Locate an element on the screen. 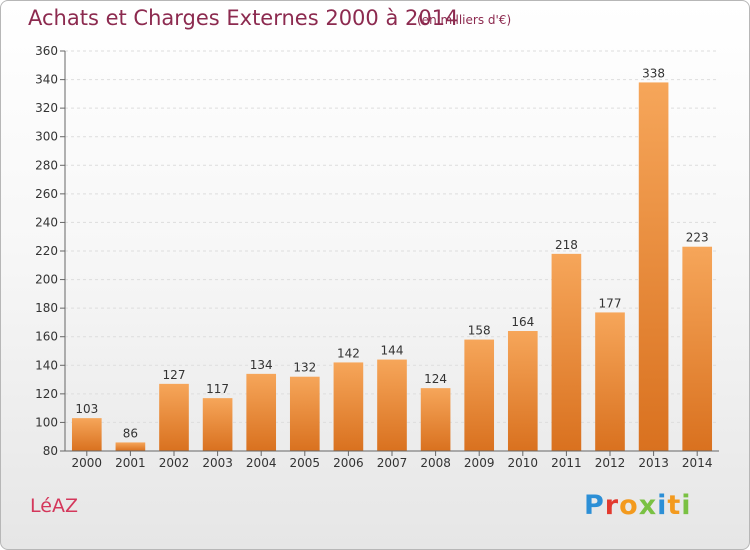 This screenshot has height=550, width=750. bar-2008 is located at coordinates (435, 419).